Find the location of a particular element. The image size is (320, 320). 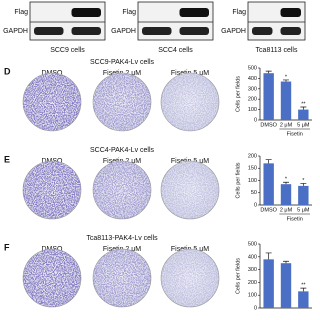

panel-letter: E is located at coordinates (7, 159).